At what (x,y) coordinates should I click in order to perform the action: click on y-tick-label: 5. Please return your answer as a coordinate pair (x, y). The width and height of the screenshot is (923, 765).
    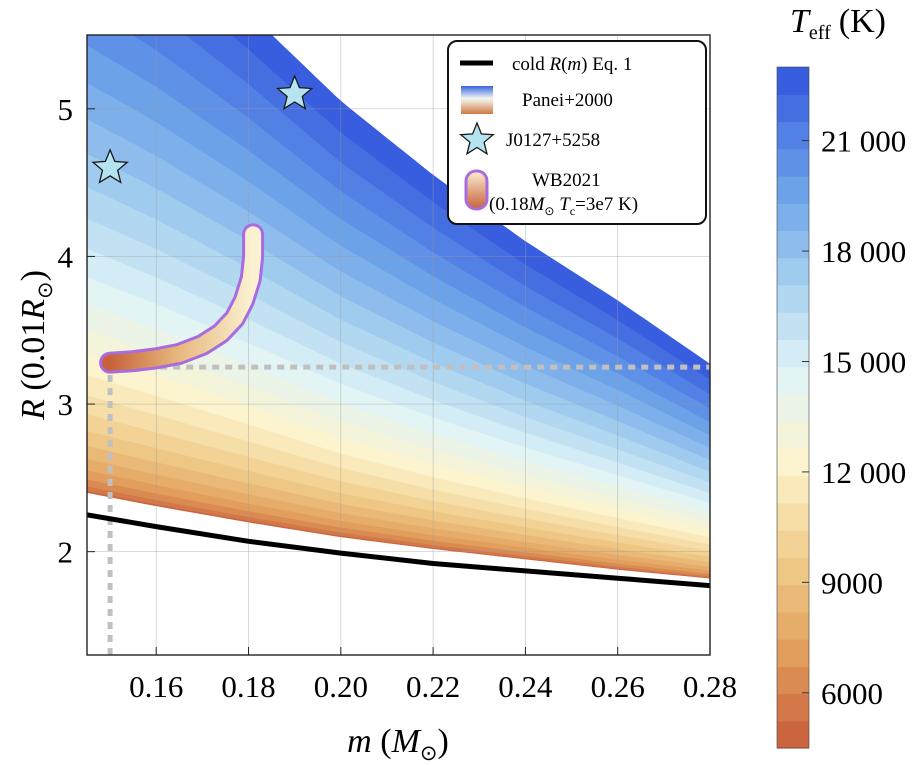
    Looking at the image, I should click on (66, 109).